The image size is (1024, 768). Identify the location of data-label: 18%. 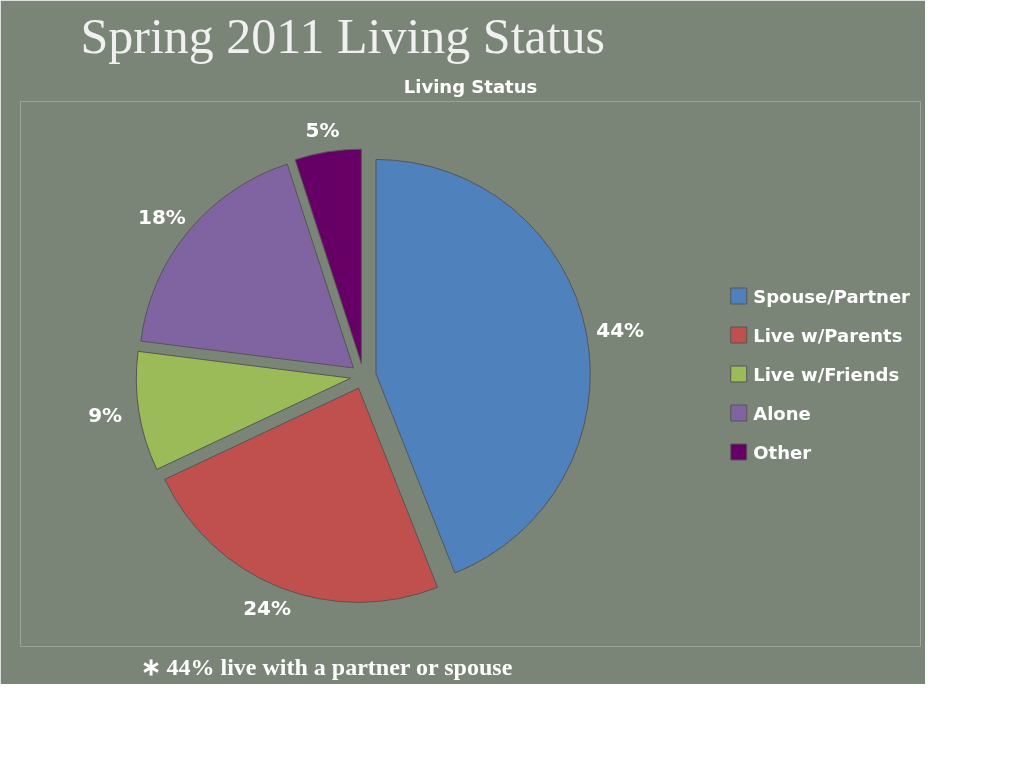
(161, 217).